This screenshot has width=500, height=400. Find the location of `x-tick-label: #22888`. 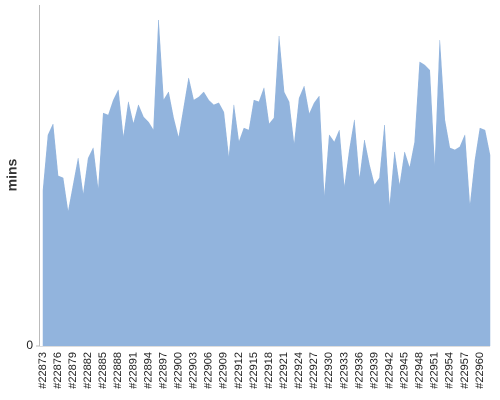

x-tick-label: #22888 is located at coordinates (118, 370).